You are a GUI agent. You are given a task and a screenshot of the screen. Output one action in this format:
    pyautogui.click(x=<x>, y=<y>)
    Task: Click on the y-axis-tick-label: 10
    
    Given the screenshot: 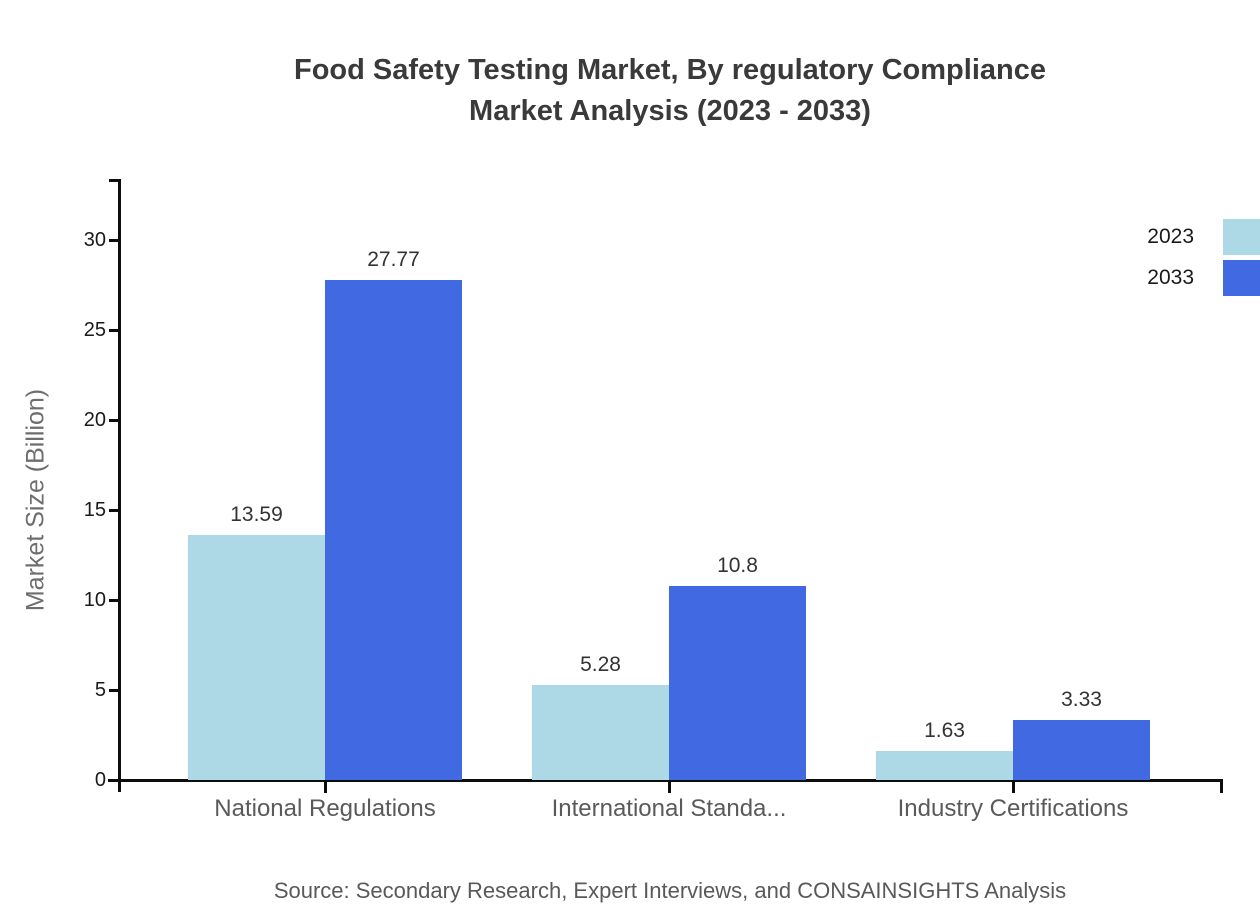 What is the action you would take?
    pyautogui.click(x=94, y=600)
    